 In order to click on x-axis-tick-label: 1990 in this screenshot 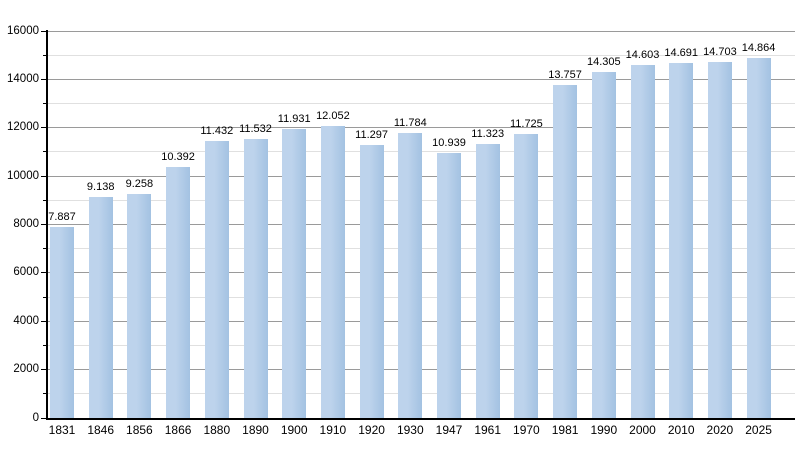, I will do `click(604, 430)`.